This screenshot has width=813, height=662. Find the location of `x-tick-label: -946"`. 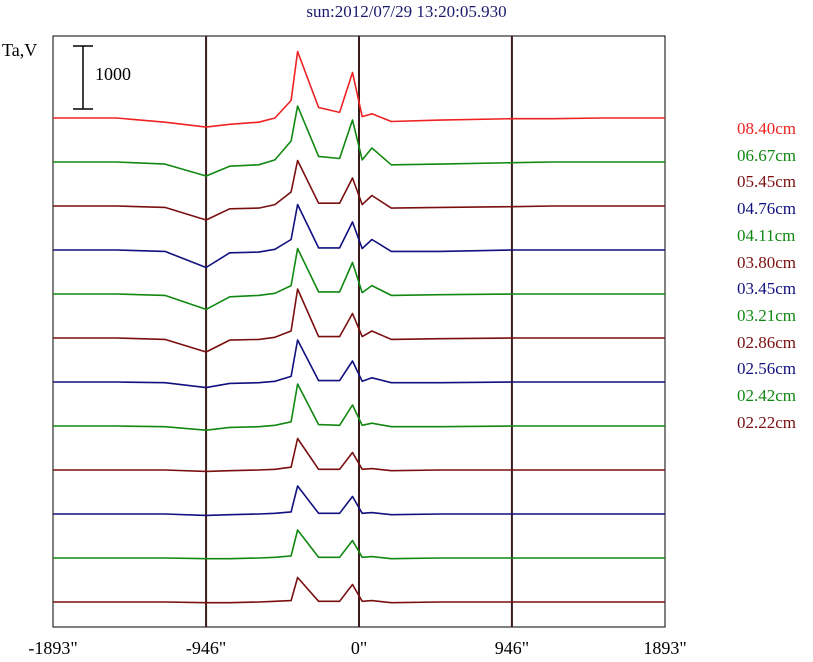

x-tick-label: -946" is located at coordinates (206, 648).